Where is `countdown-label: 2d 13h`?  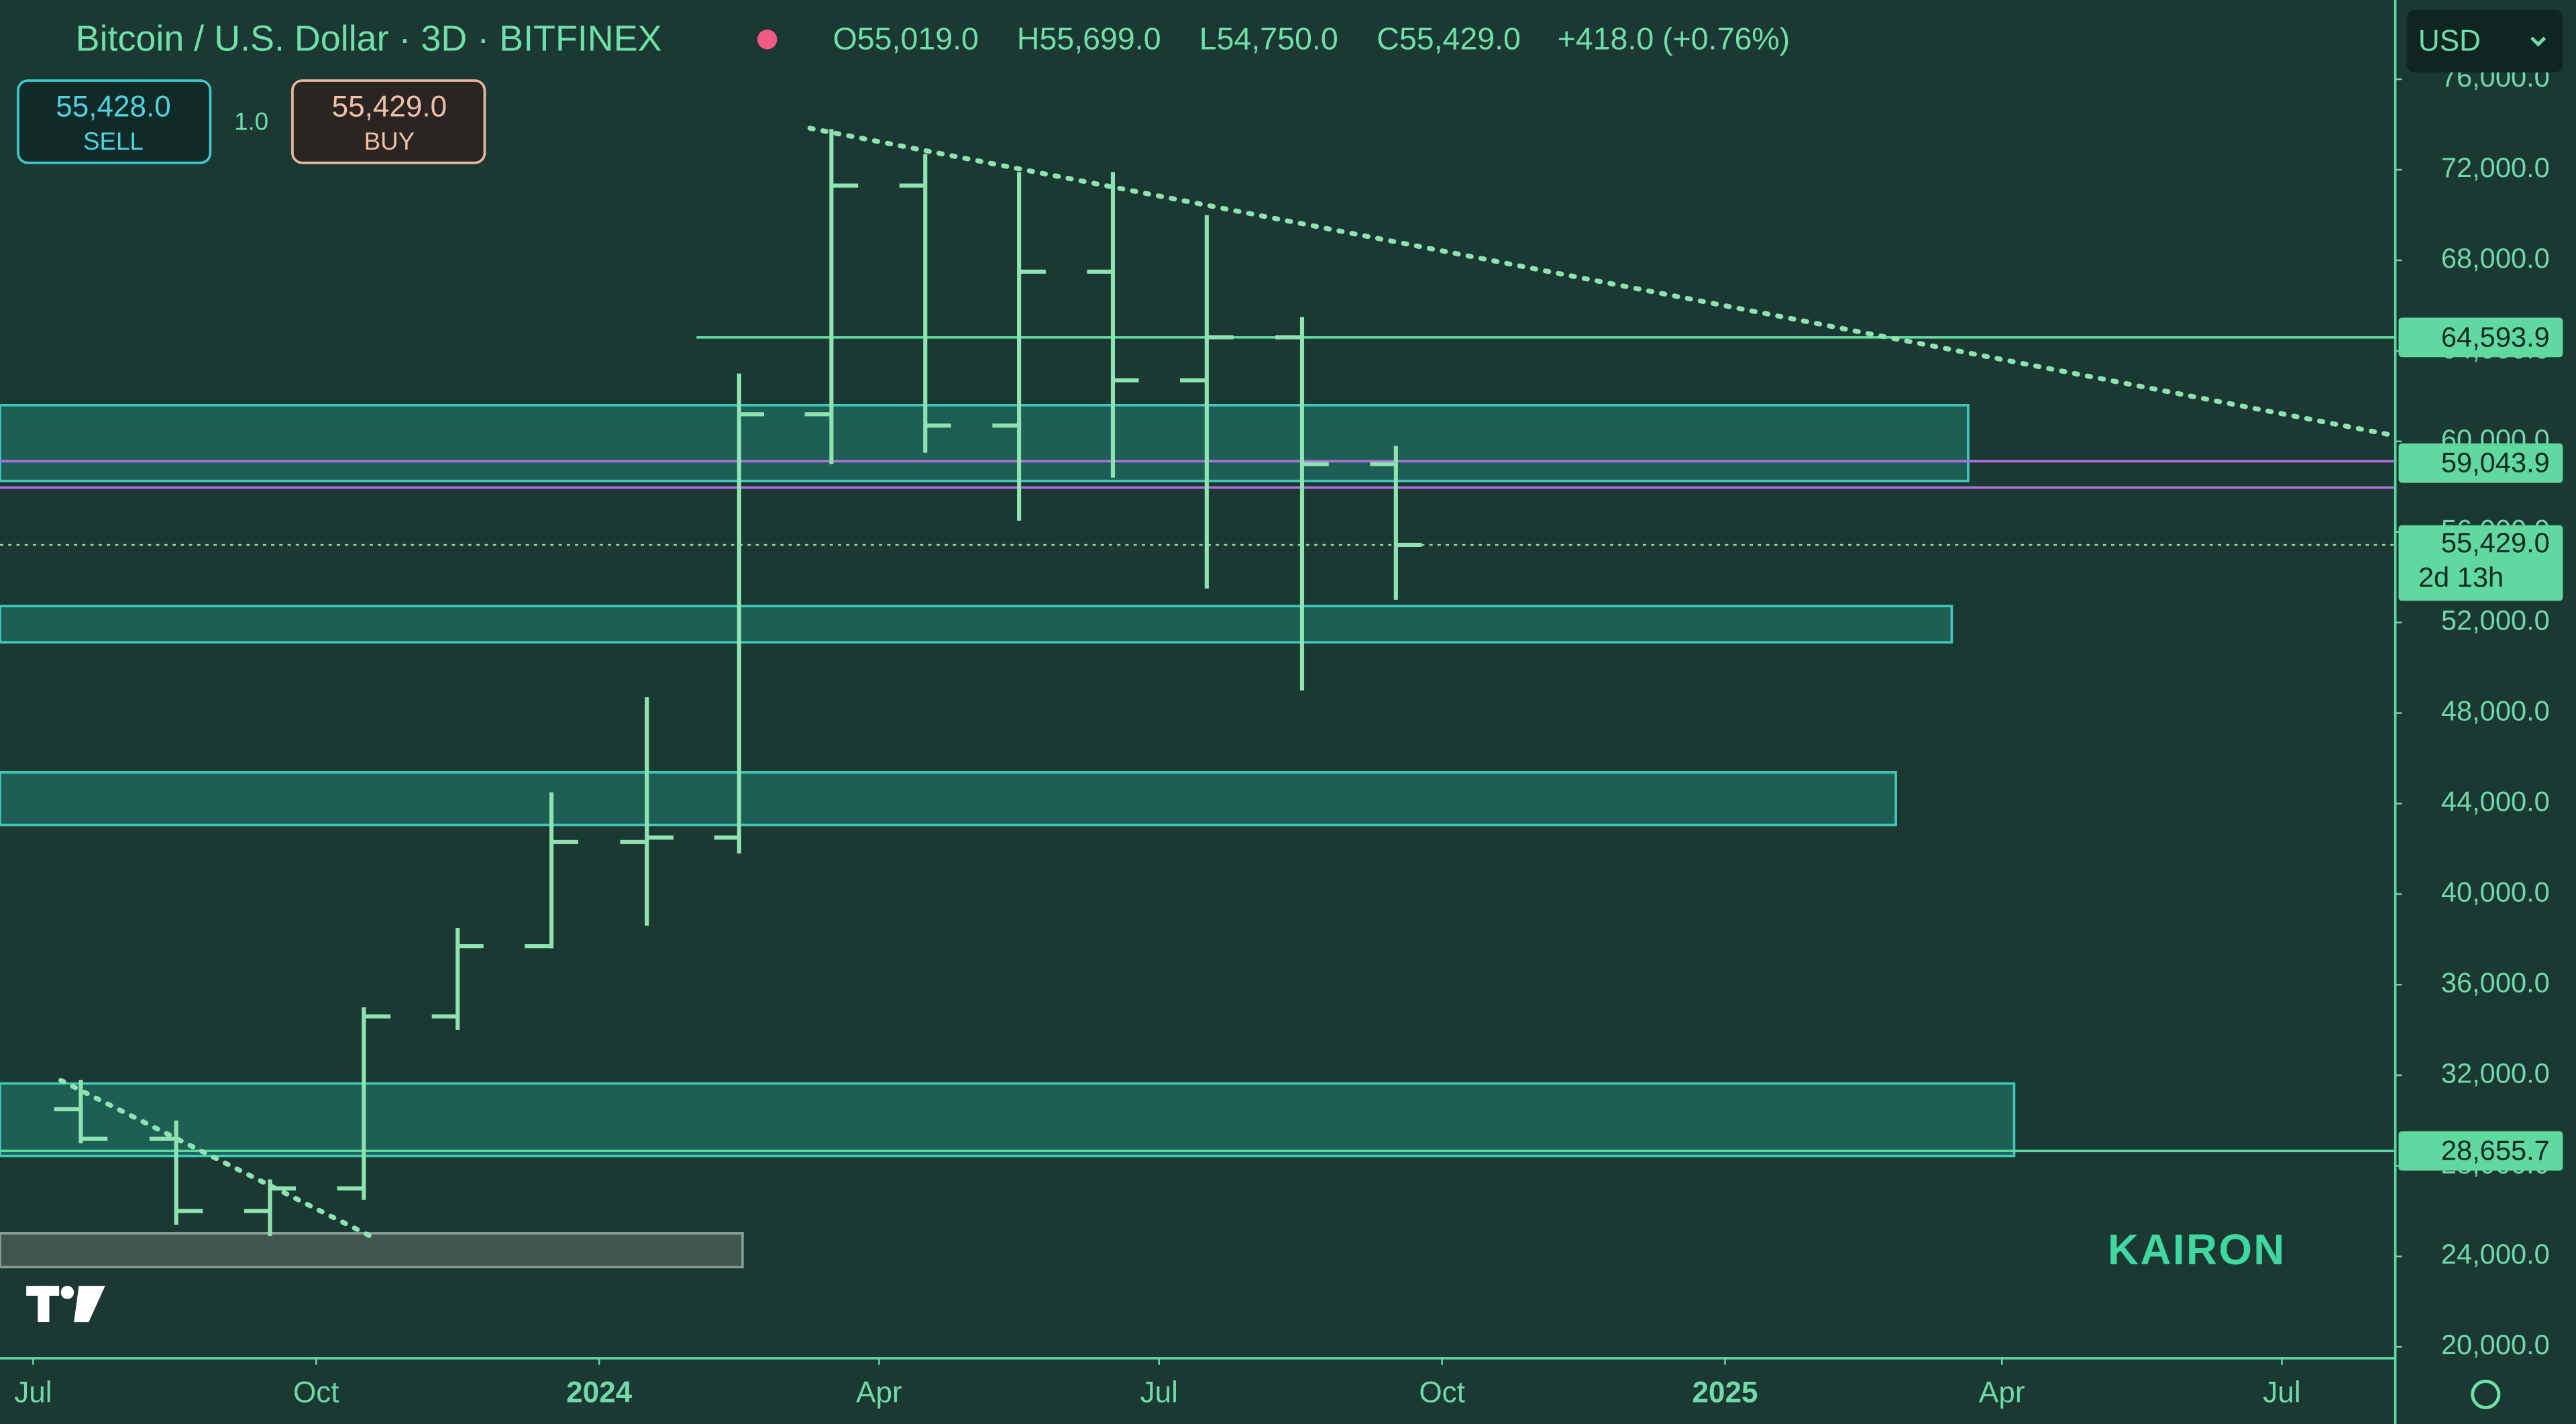
countdown-label: 2d 13h is located at coordinates (2461, 577).